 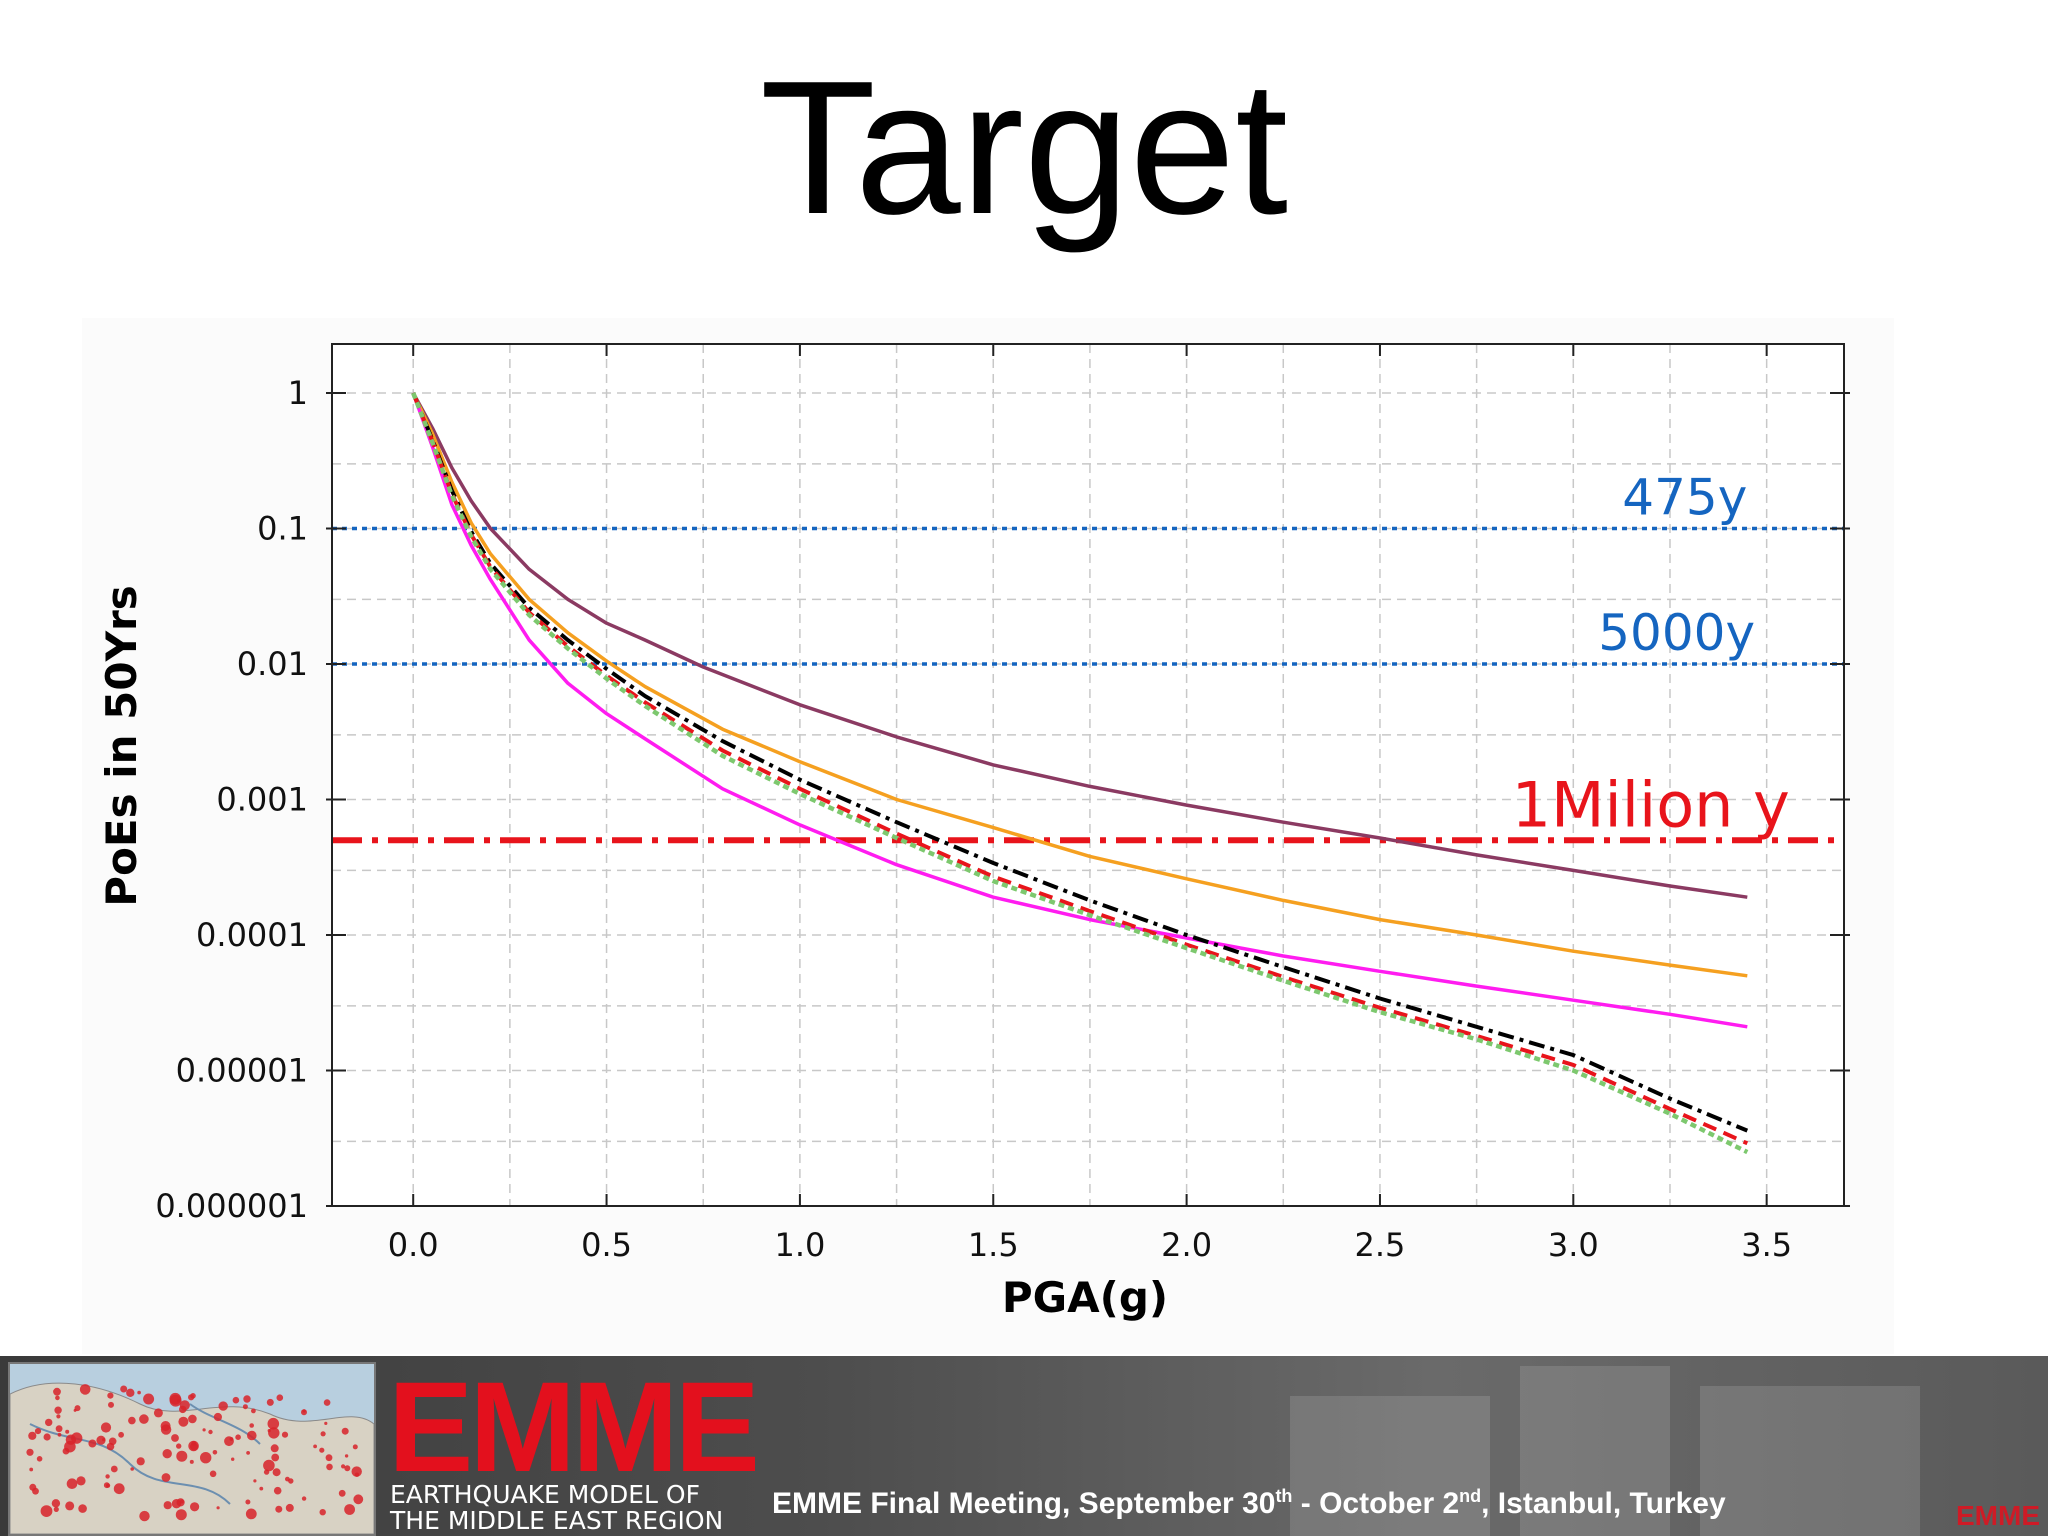 I want to click on meeting-text-3: , Istanbul, Turkey, so click(x=1603, y=1503).